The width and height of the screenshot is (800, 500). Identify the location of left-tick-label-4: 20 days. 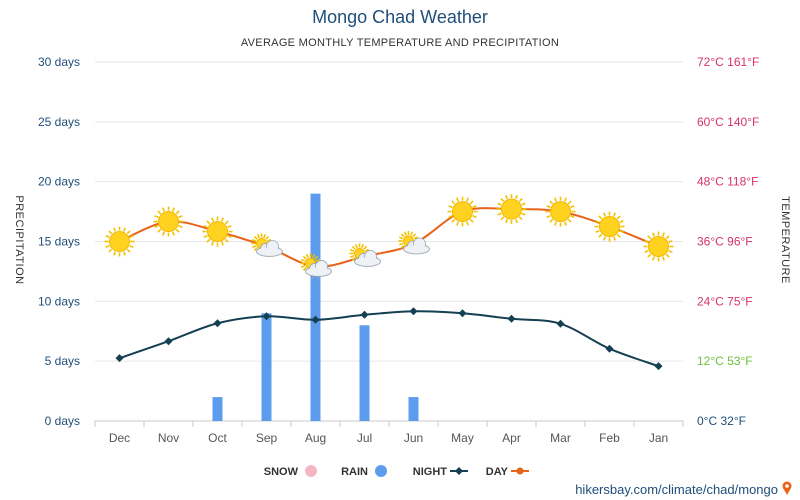
(59, 182).